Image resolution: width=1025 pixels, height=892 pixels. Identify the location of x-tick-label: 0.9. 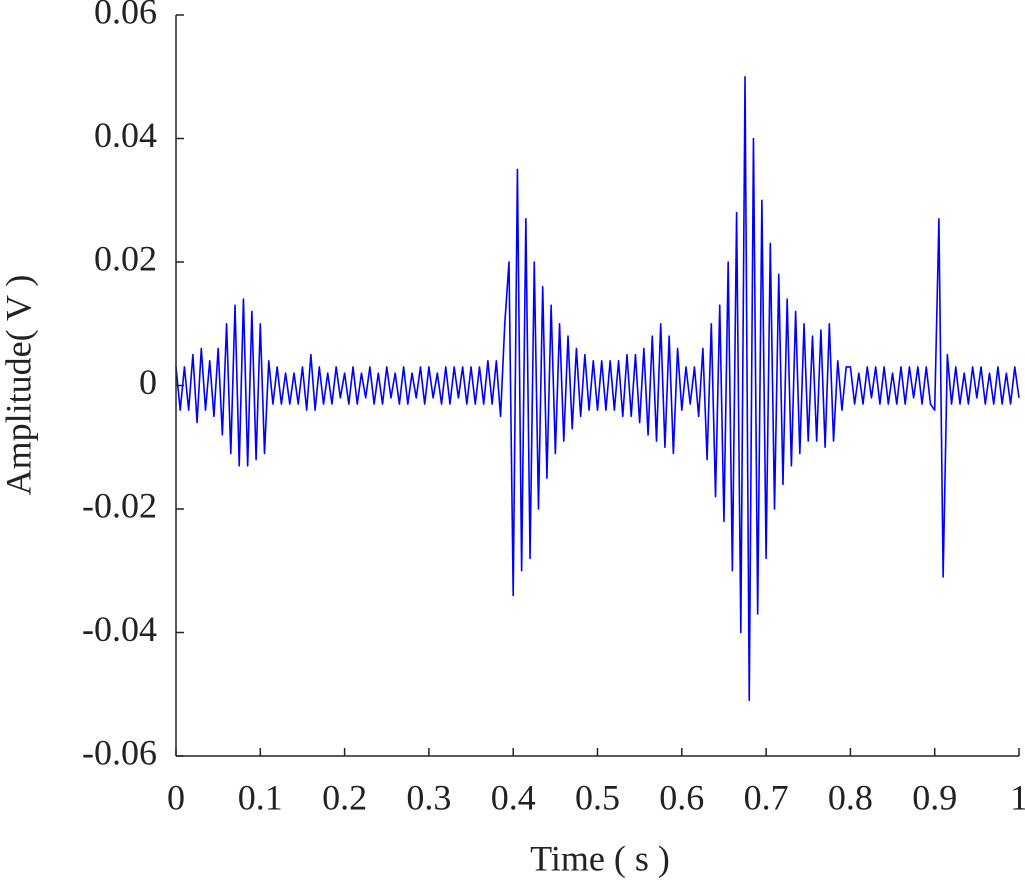
(934, 797).